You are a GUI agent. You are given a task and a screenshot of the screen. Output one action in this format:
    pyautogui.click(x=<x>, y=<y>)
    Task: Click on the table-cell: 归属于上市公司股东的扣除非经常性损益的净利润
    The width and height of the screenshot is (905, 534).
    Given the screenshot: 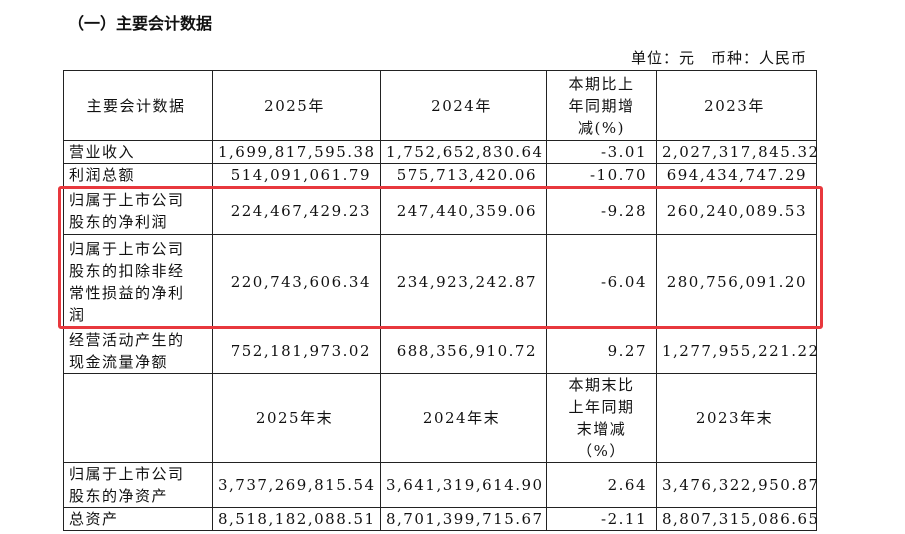 What is the action you would take?
    pyautogui.click(x=138, y=281)
    